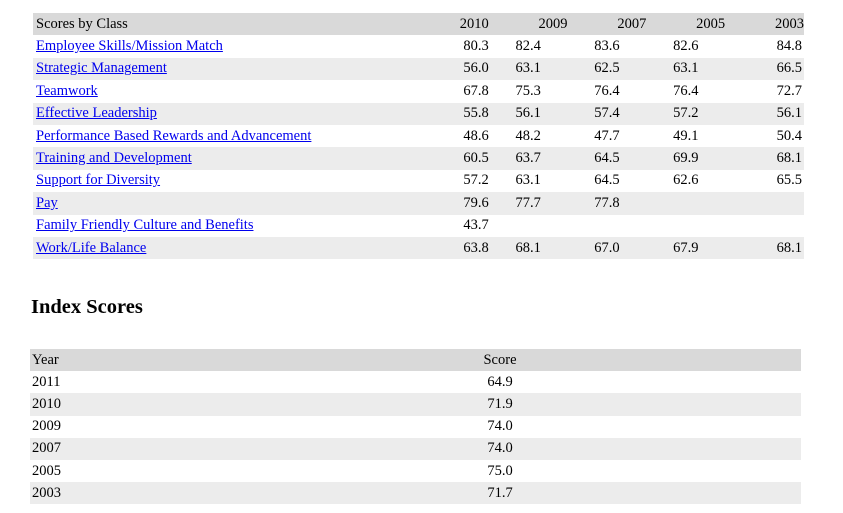  Describe the element at coordinates (449, 24) in the screenshot. I see `year-header-2010: 2010` at that location.